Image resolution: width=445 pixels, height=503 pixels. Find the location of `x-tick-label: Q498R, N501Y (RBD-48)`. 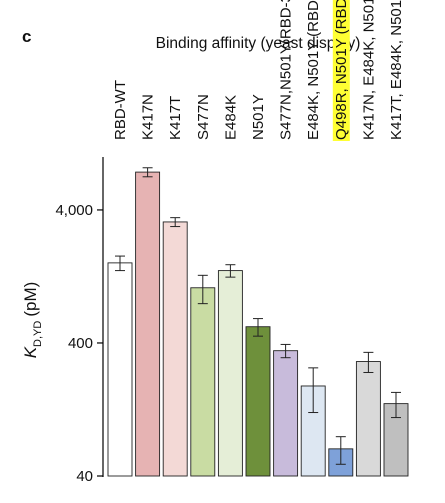

x-tick-label: Q498R, N501Y (RBD-48) is located at coordinates (341, 70).